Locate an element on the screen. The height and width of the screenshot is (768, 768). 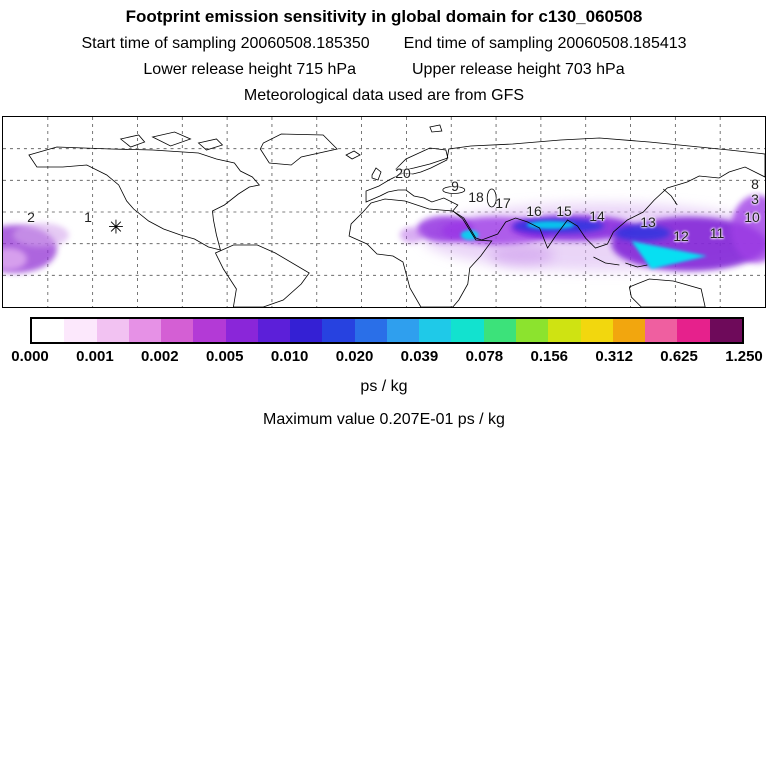
coastline-japan is located at coordinates (670, 197).